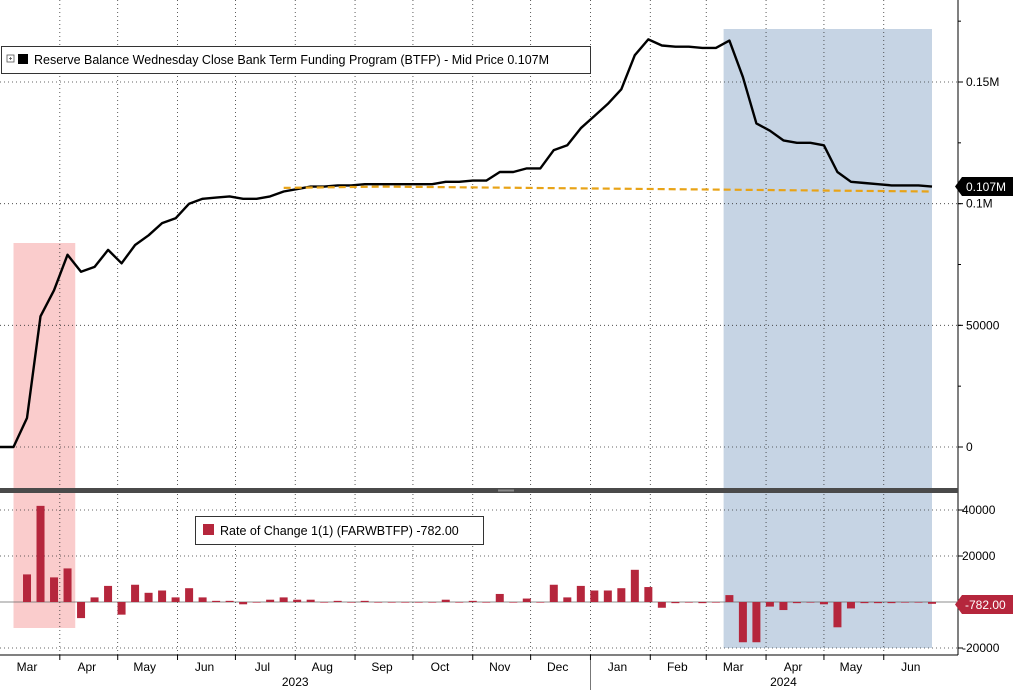 The image size is (1013, 690). Describe the element at coordinates (979, 204) in the screenshot. I see `y-tick-label: 0.1M` at that location.